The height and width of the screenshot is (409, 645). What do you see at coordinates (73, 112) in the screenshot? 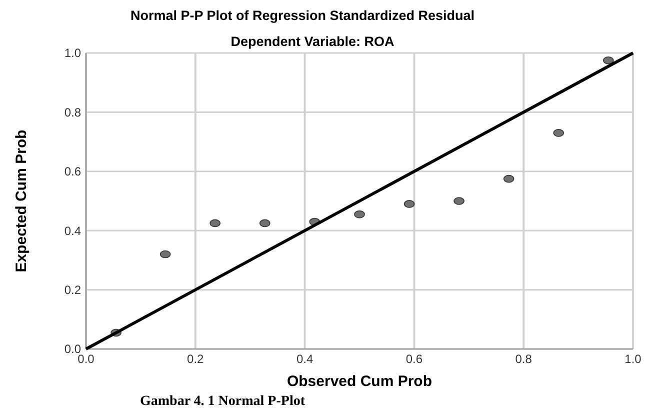
I see `y-tick-label: 0.8` at bounding box center [73, 112].